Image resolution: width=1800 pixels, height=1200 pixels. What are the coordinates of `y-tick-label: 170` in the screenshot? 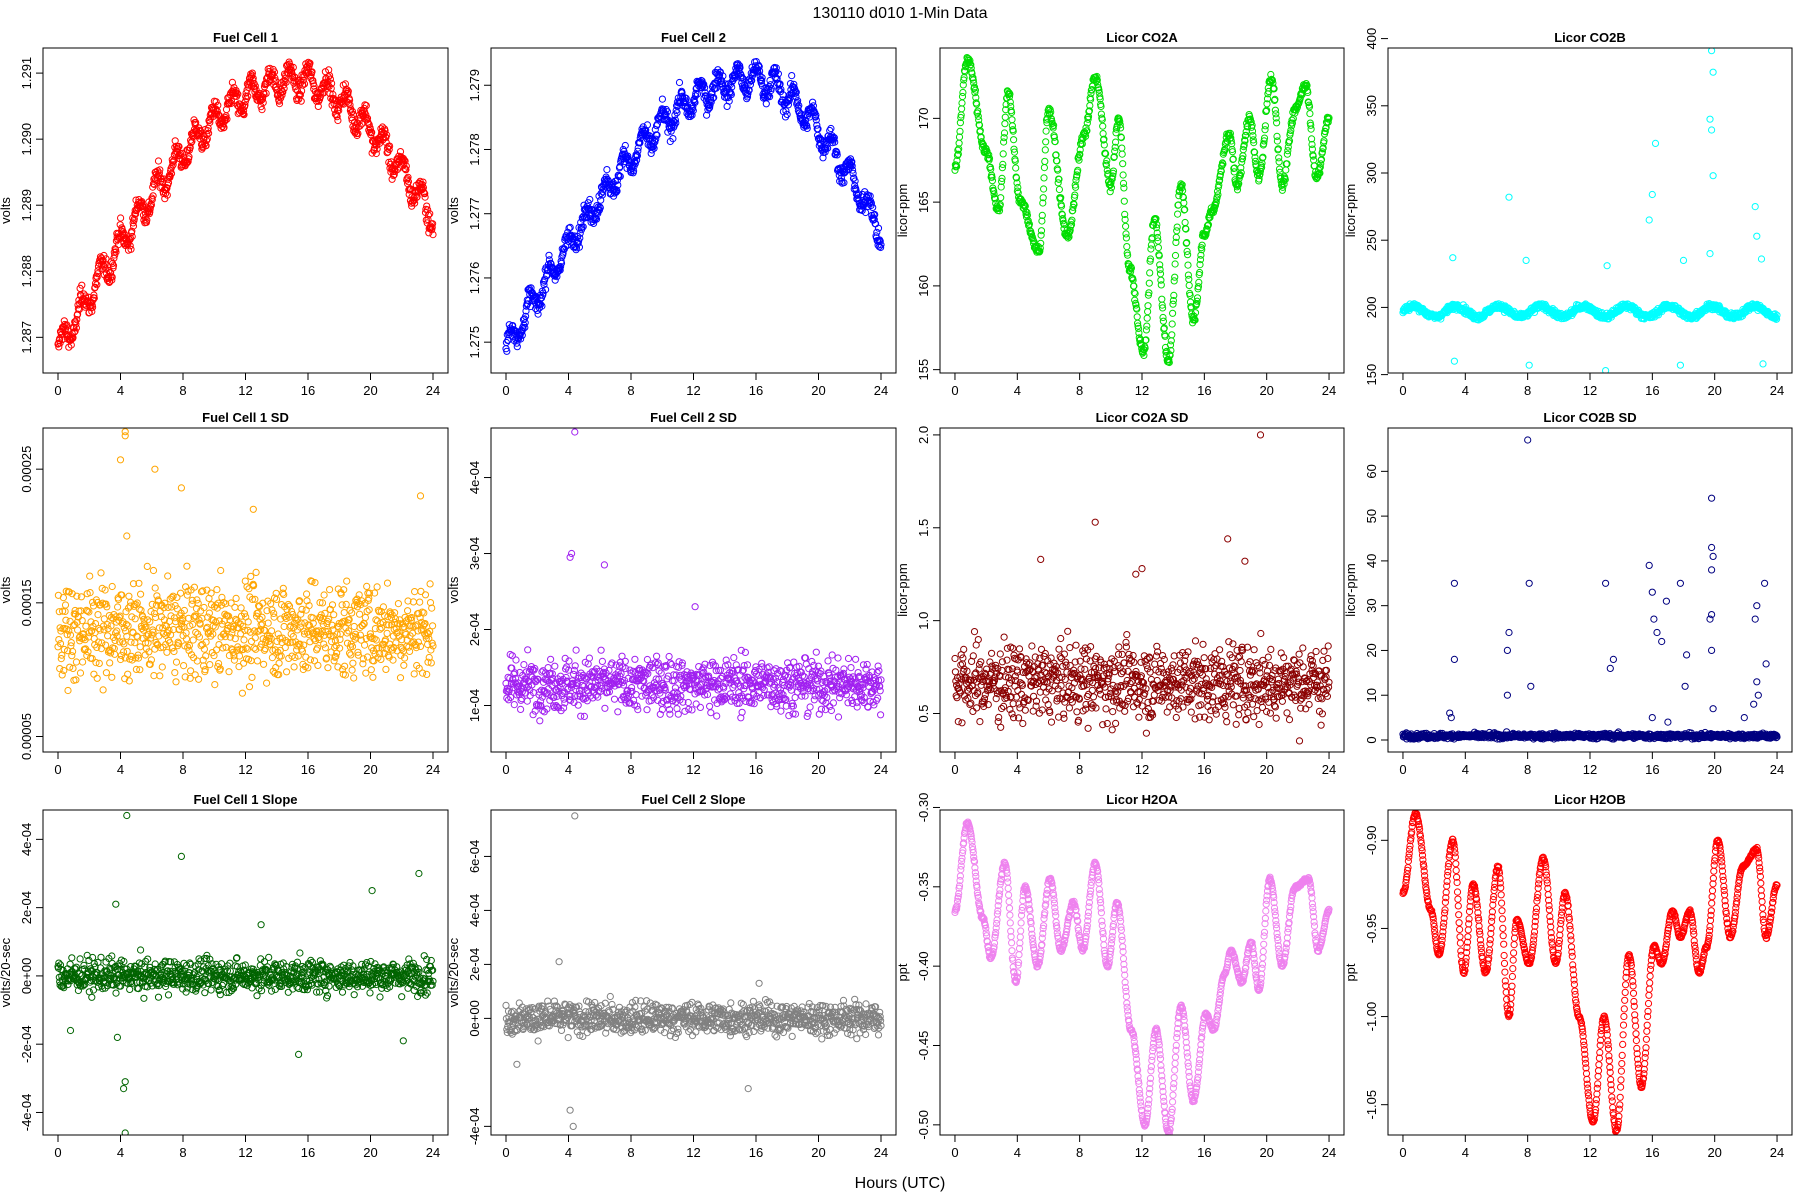 It's located at (923, 119).